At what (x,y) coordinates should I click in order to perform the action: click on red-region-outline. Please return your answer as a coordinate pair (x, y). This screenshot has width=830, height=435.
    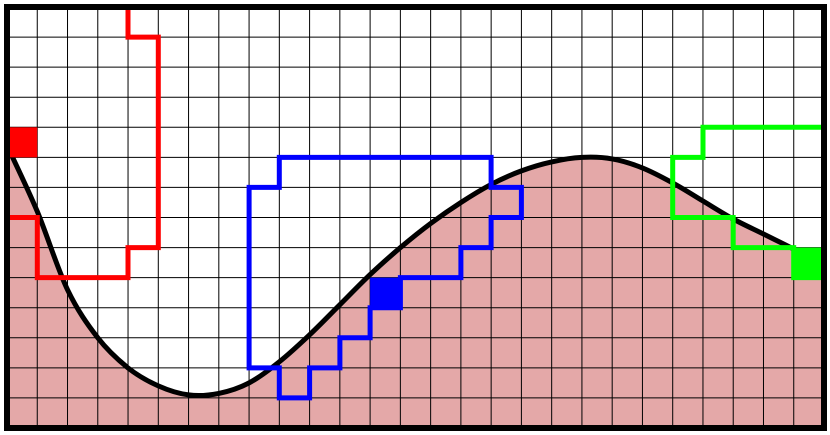
    Looking at the image, I should click on (82, 142).